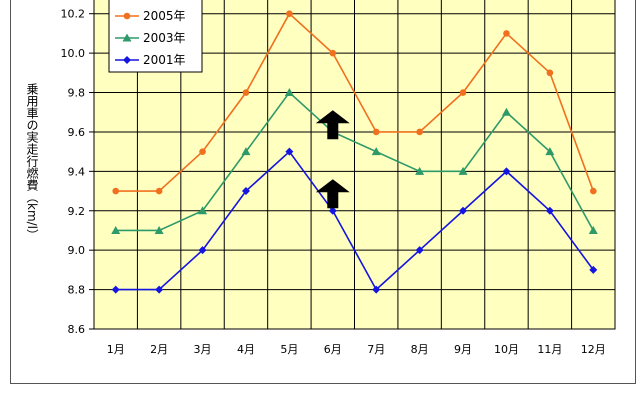 Image resolution: width=640 pixels, height=400 pixels. What do you see at coordinates (77, 132) in the screenshot?
I see `y-tick-label: 9.6` at bounding box center [77, 132].